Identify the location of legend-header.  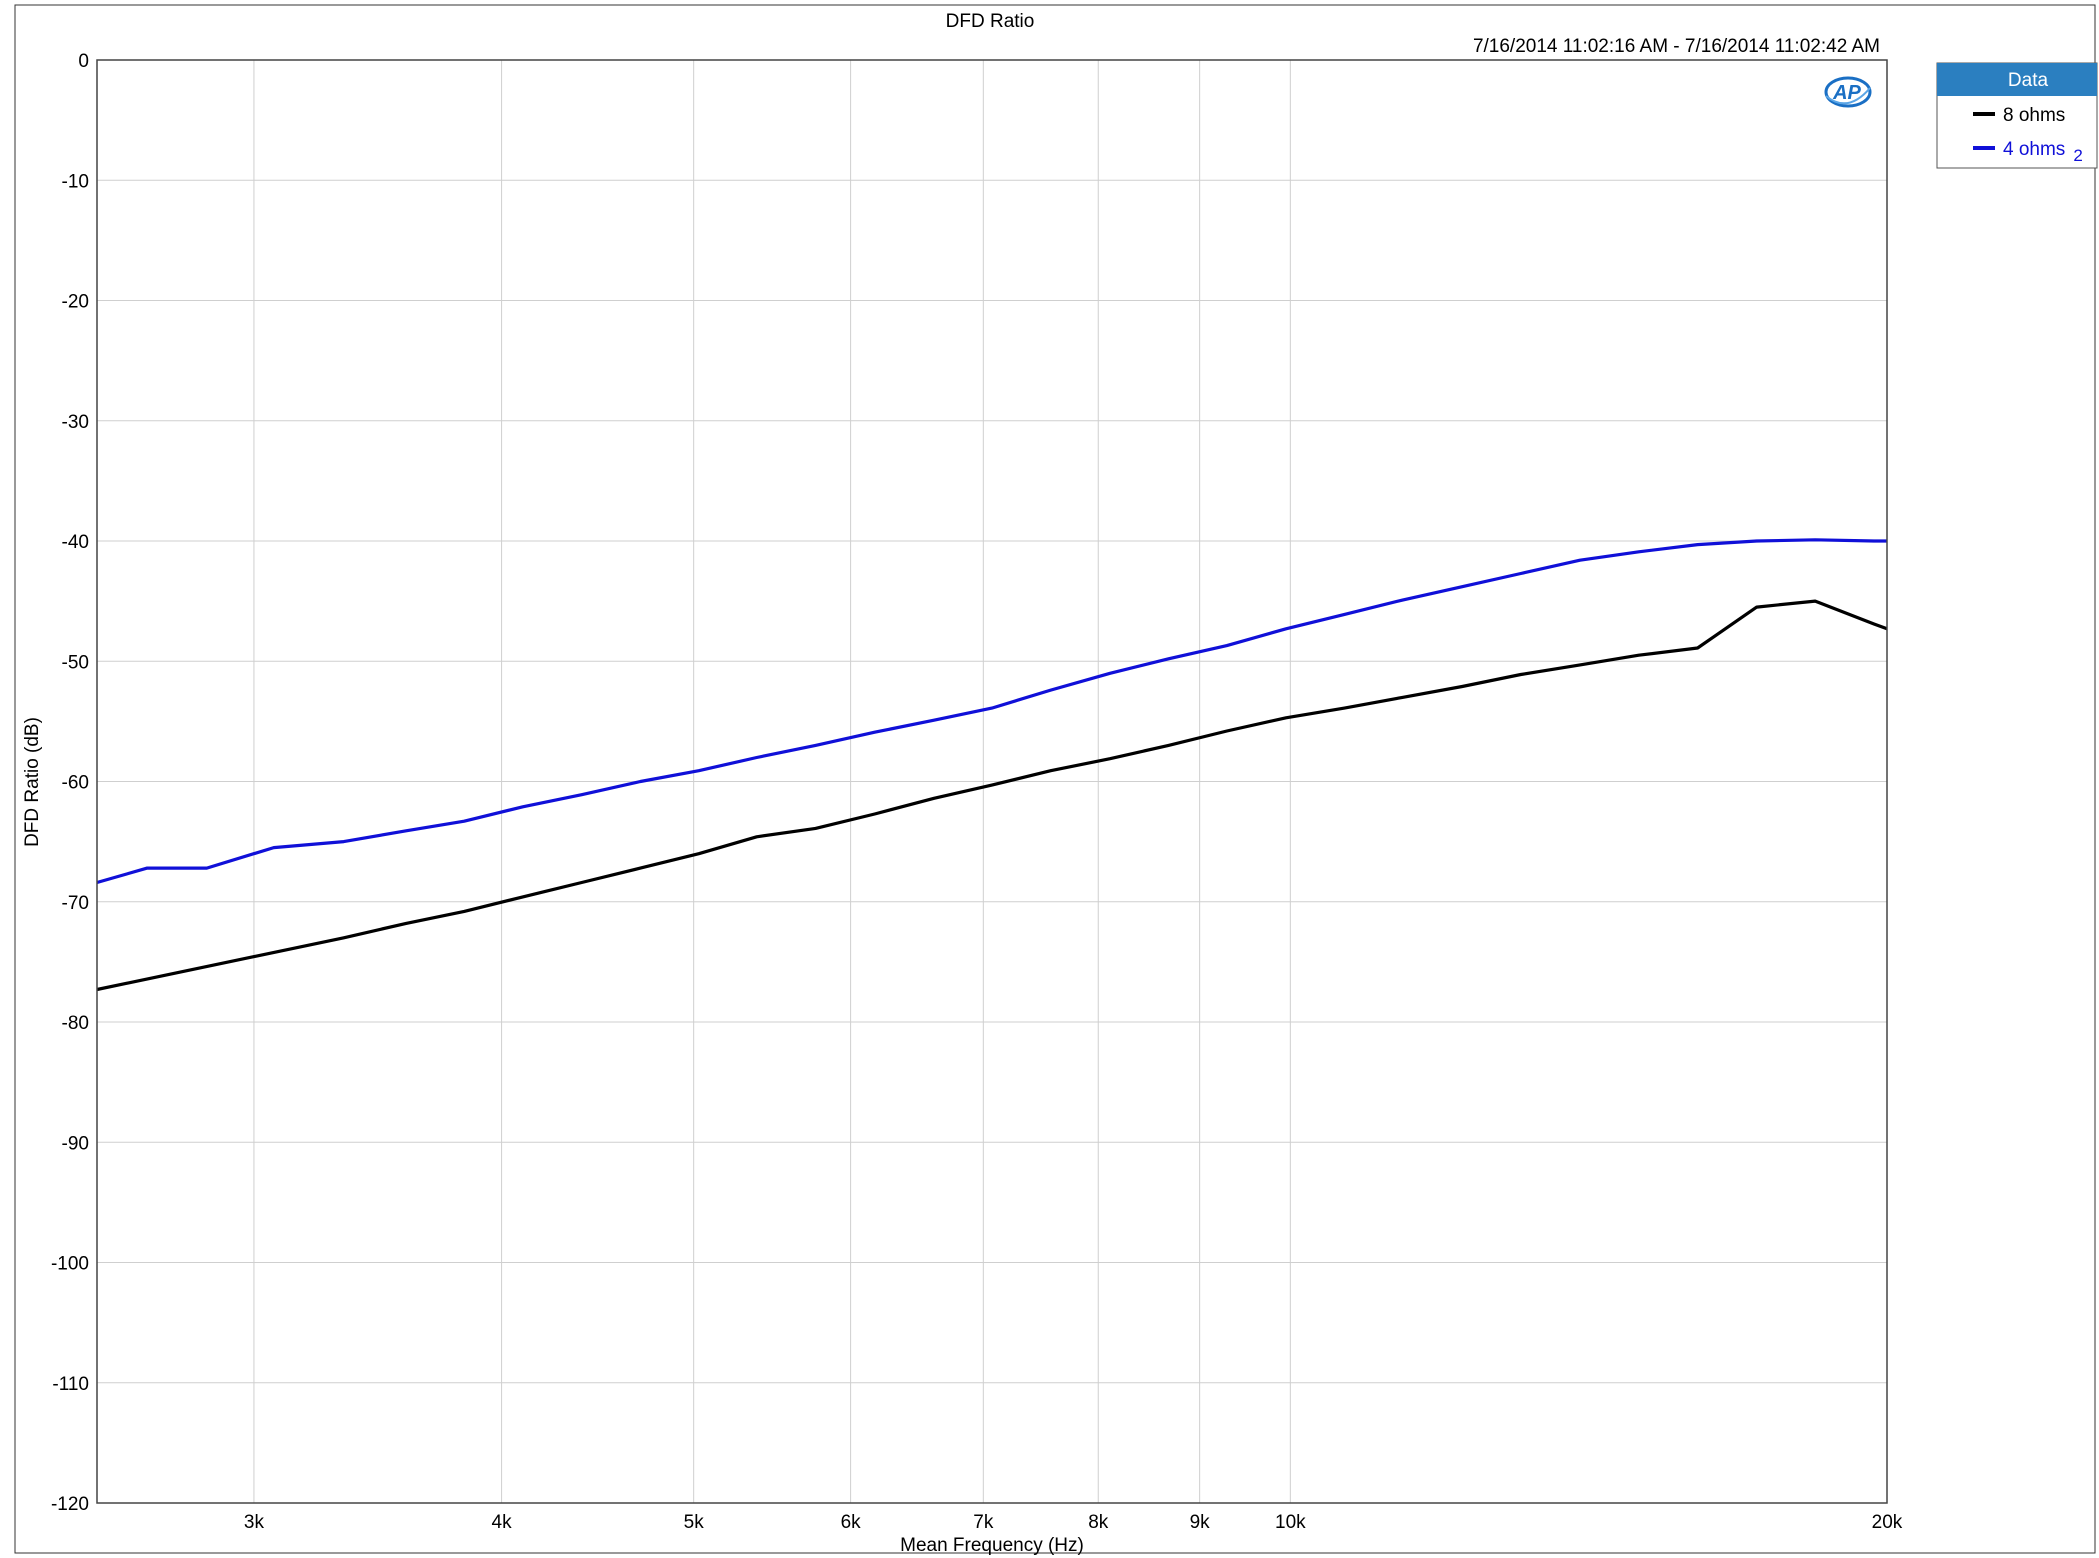
(2017, 79).